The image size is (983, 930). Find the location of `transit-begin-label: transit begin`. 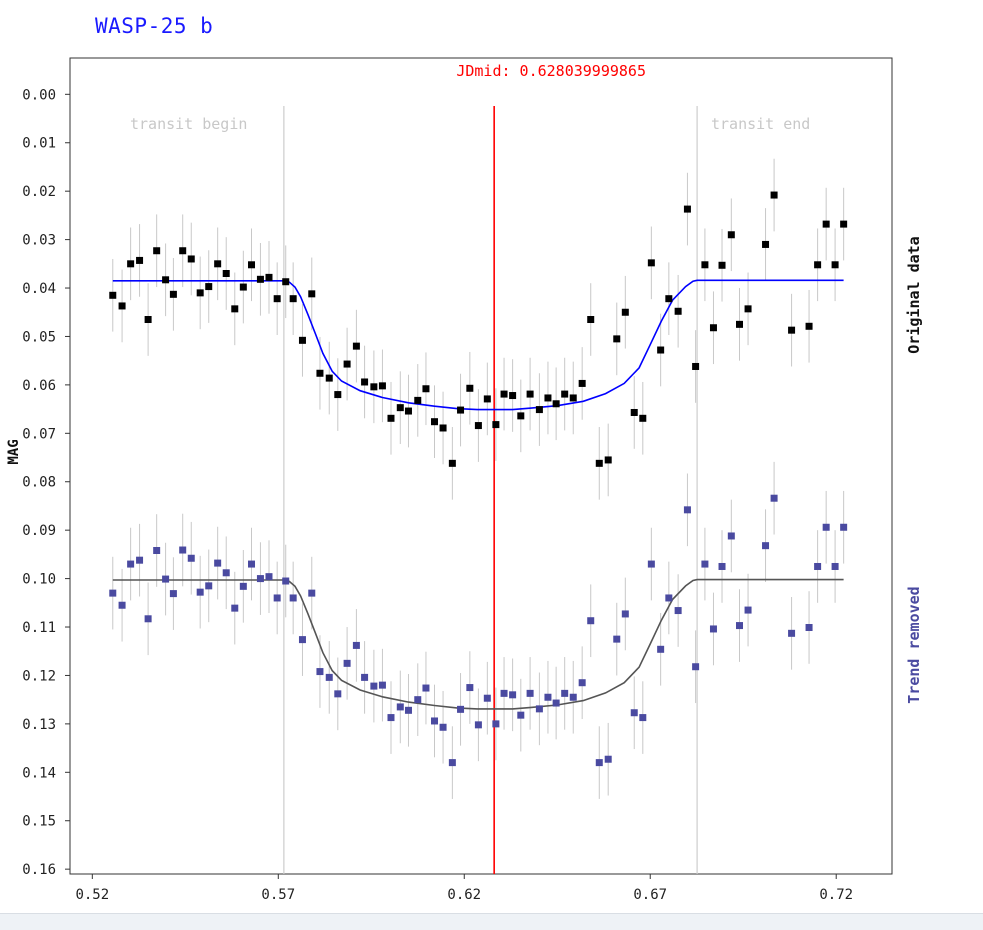

transit-begin-label: transit begin is located at coordinates (188, 124).